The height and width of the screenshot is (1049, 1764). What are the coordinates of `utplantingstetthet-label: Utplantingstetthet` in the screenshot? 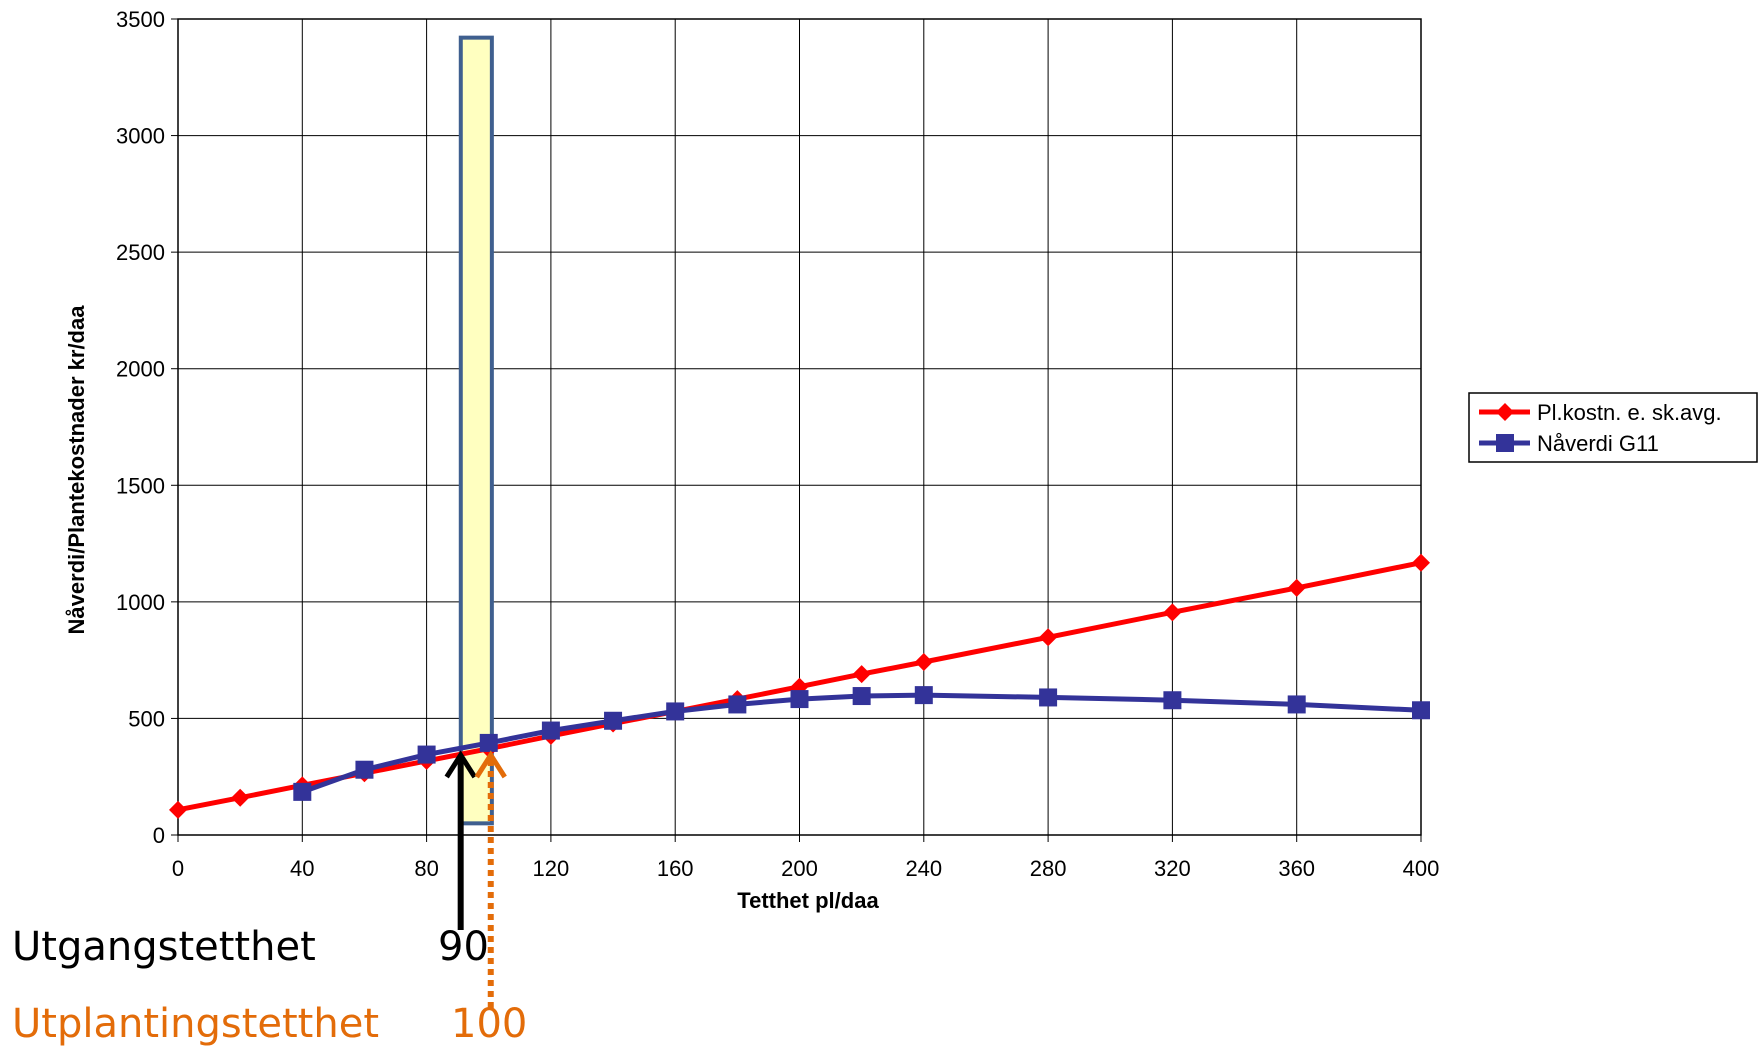 It's located at (195, 1024).